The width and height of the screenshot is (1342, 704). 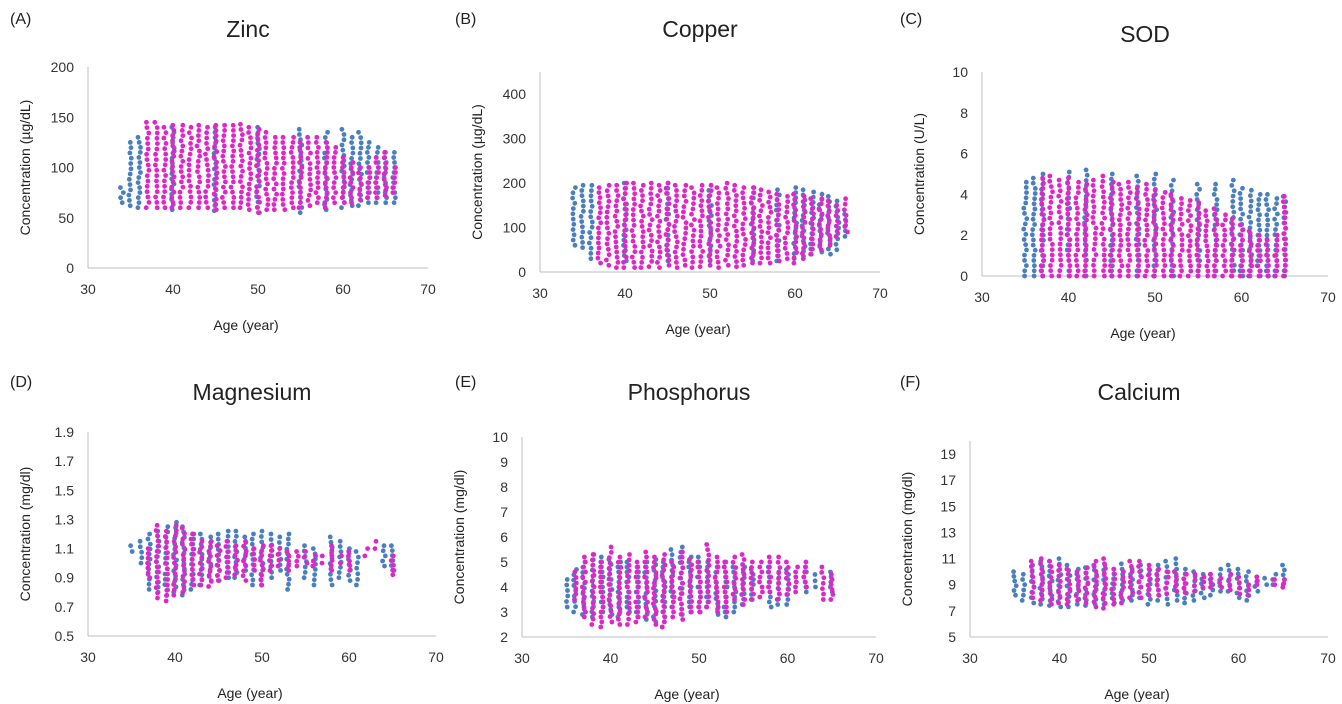 I want to click on y-tick-label: 1.3, so click(x=65, y=519).